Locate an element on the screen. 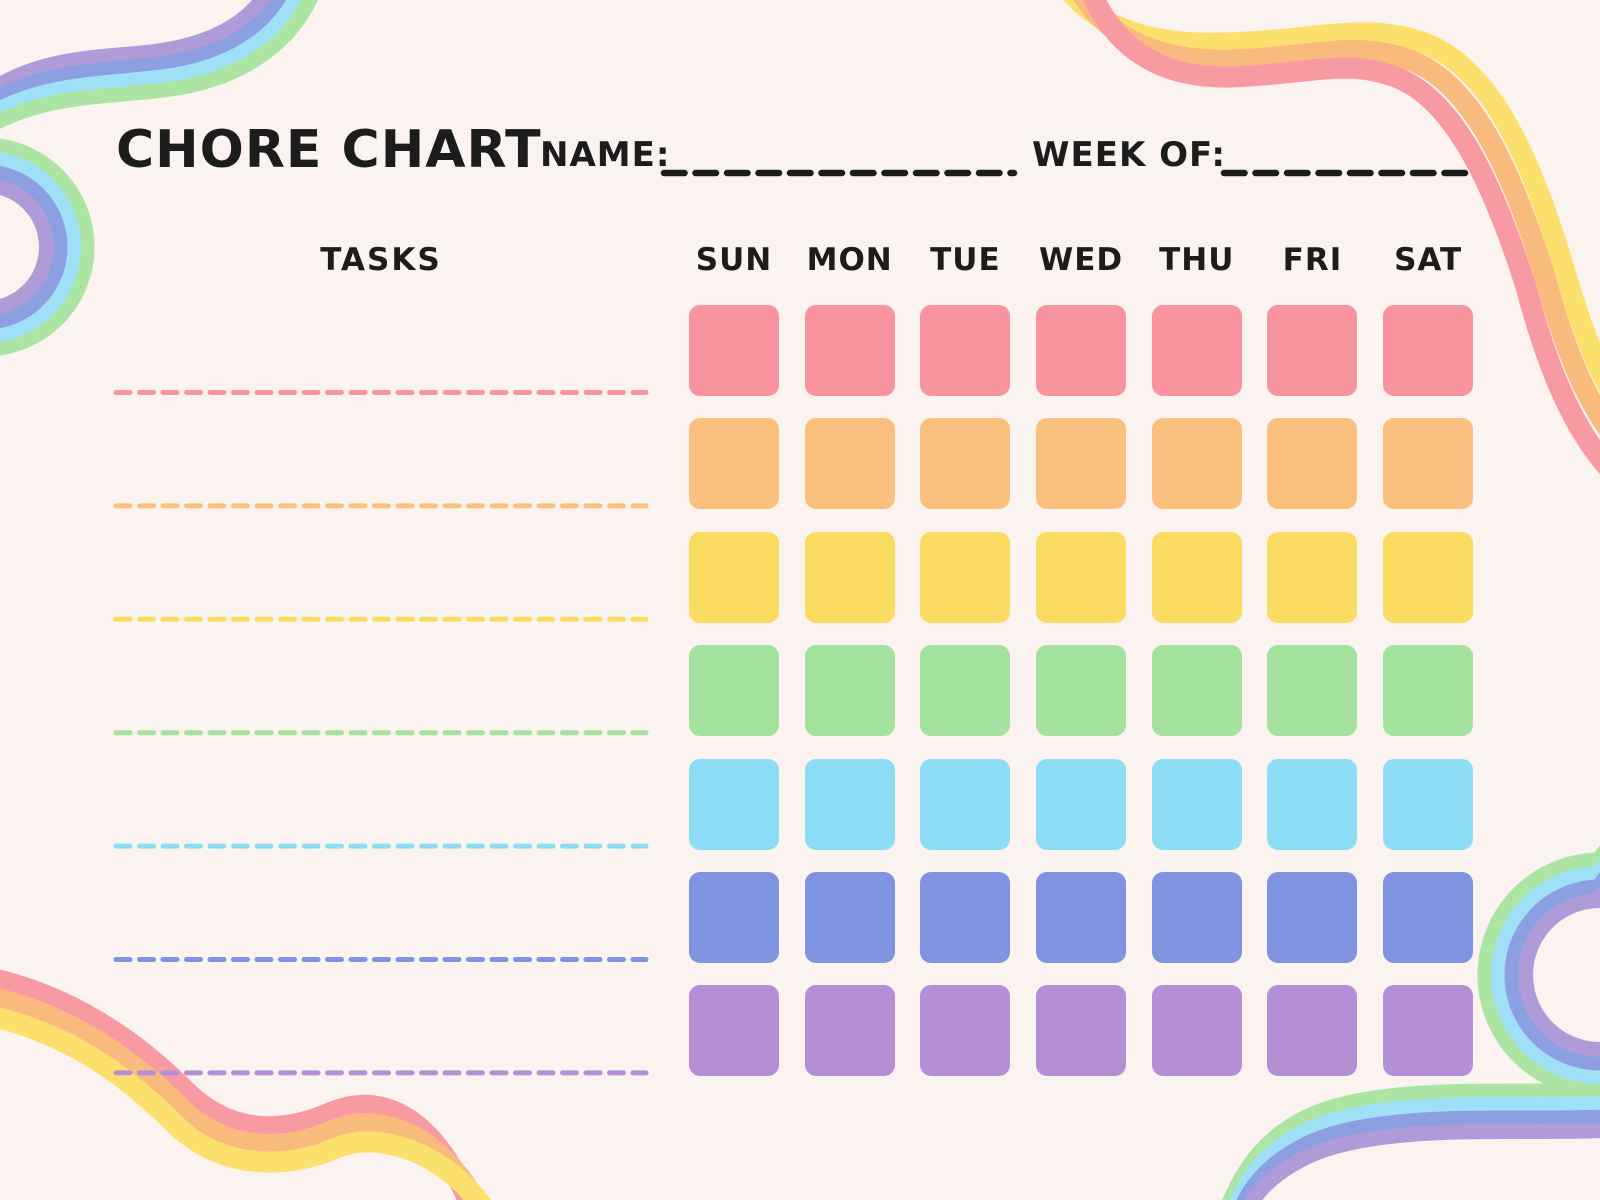 The image size is (1600, 1200). chore-cell-row-3-yellow-tue is located at coordinates (965, 577).